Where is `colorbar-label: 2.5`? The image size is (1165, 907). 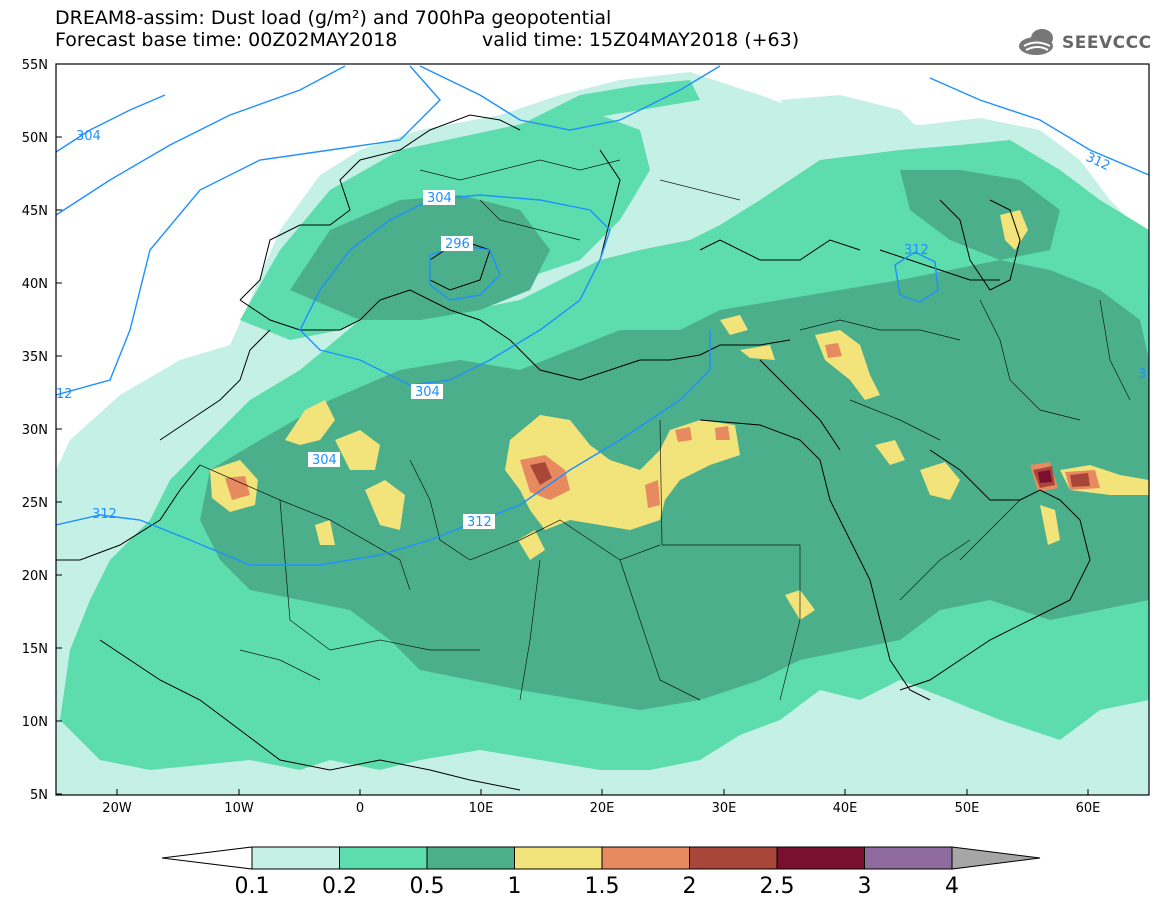 colorbar-label: 2.5 is located at coordinates (777, 886).